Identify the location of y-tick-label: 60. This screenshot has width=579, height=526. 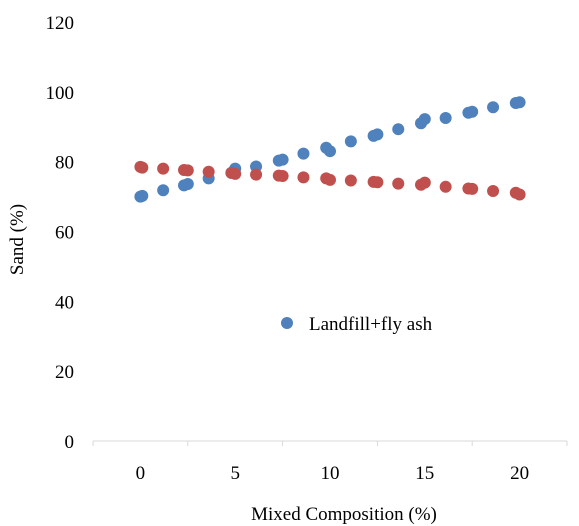
(64, 233).